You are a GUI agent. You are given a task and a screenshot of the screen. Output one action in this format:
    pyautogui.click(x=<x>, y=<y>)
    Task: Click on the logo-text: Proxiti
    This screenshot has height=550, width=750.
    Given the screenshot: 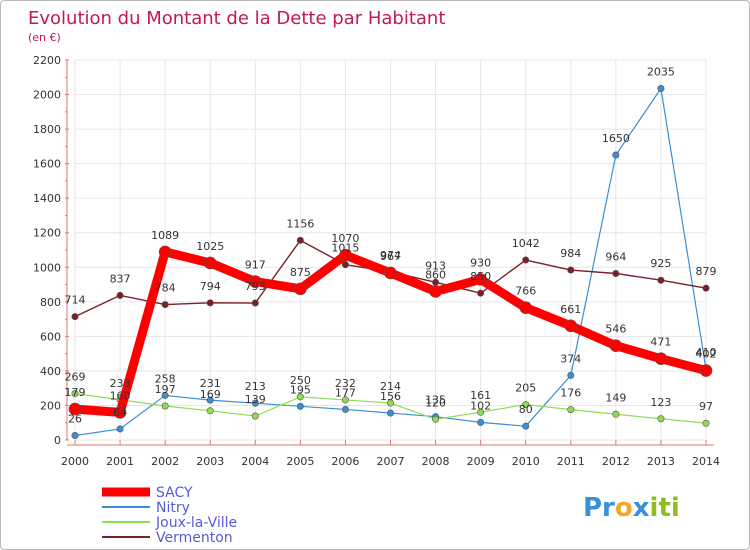 What is the action you would take?
    pyautogui.click(x=631, y=508)
    